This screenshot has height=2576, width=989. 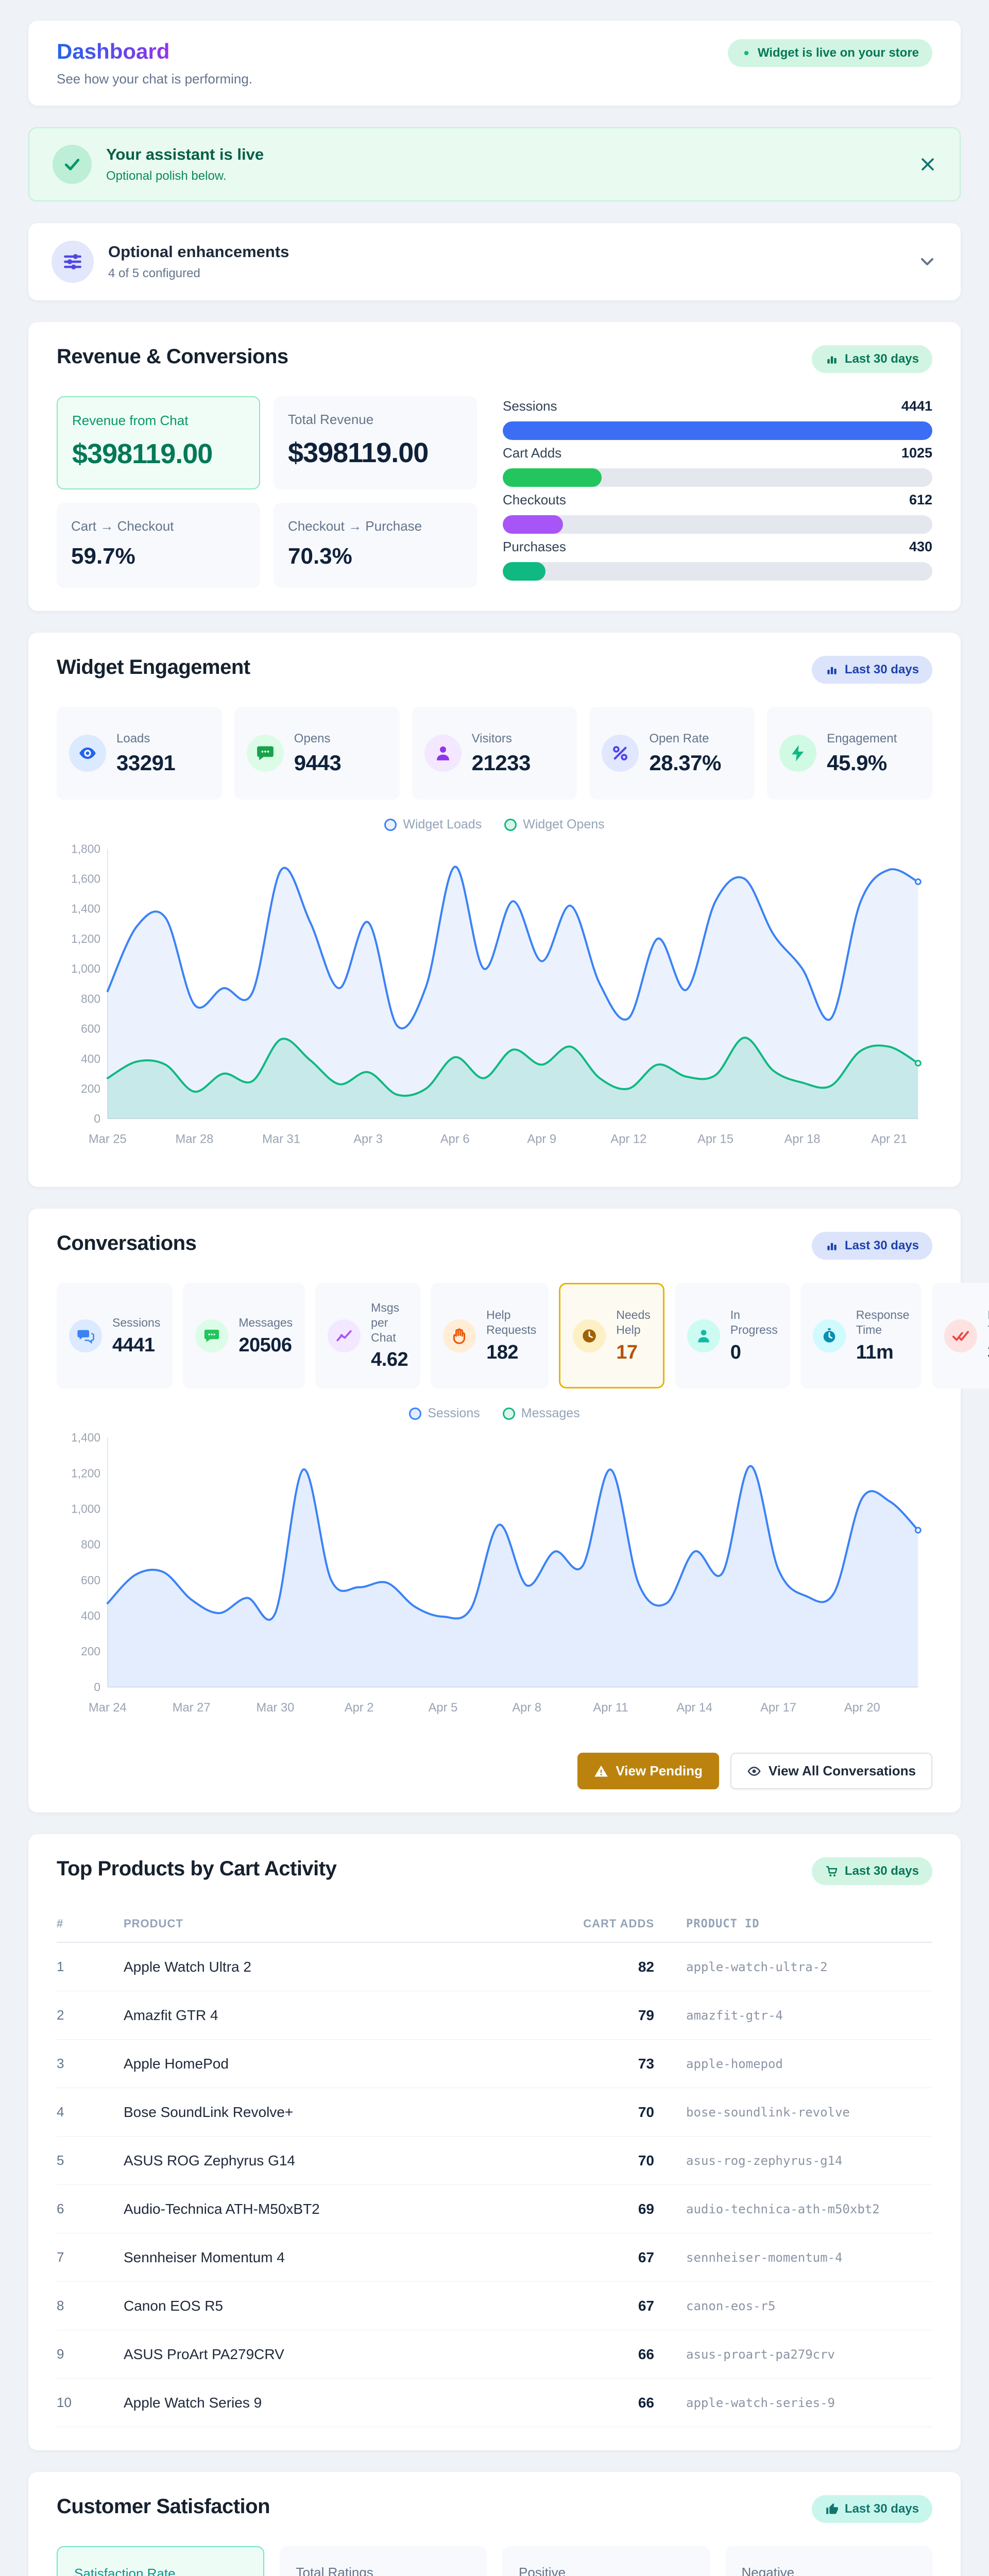 What do you see at coordinates (646, 2208) in the screenshot?
I see `cell-cart-adds: 69` at bounding box center [646, 2208].